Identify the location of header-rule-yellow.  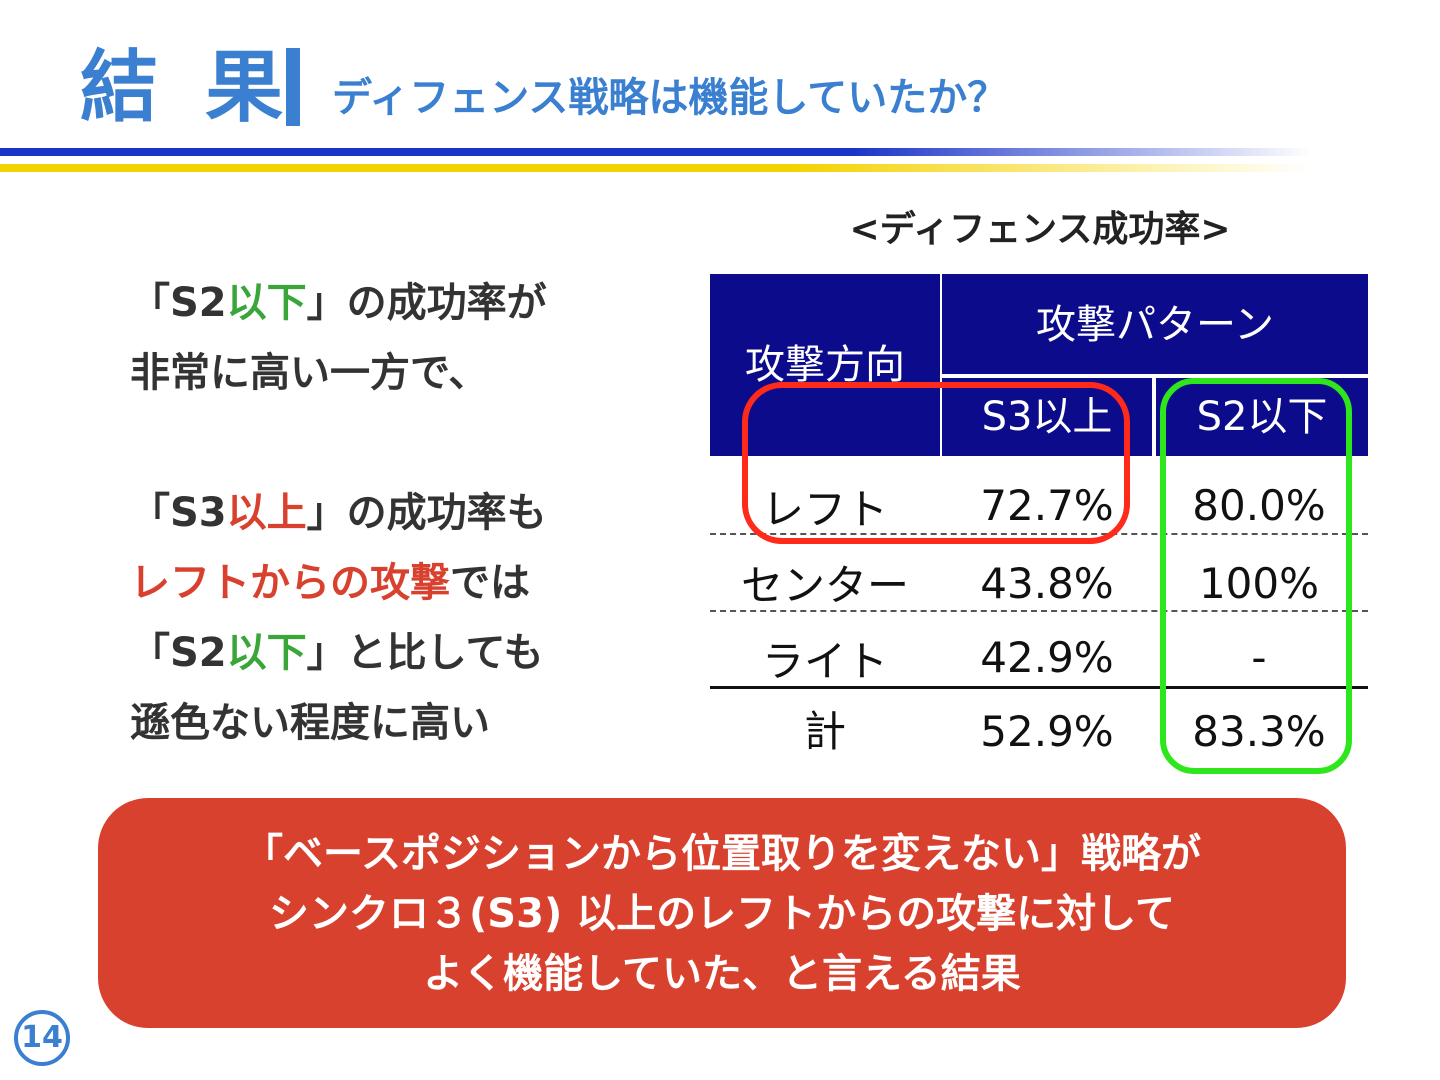
(655, 168).